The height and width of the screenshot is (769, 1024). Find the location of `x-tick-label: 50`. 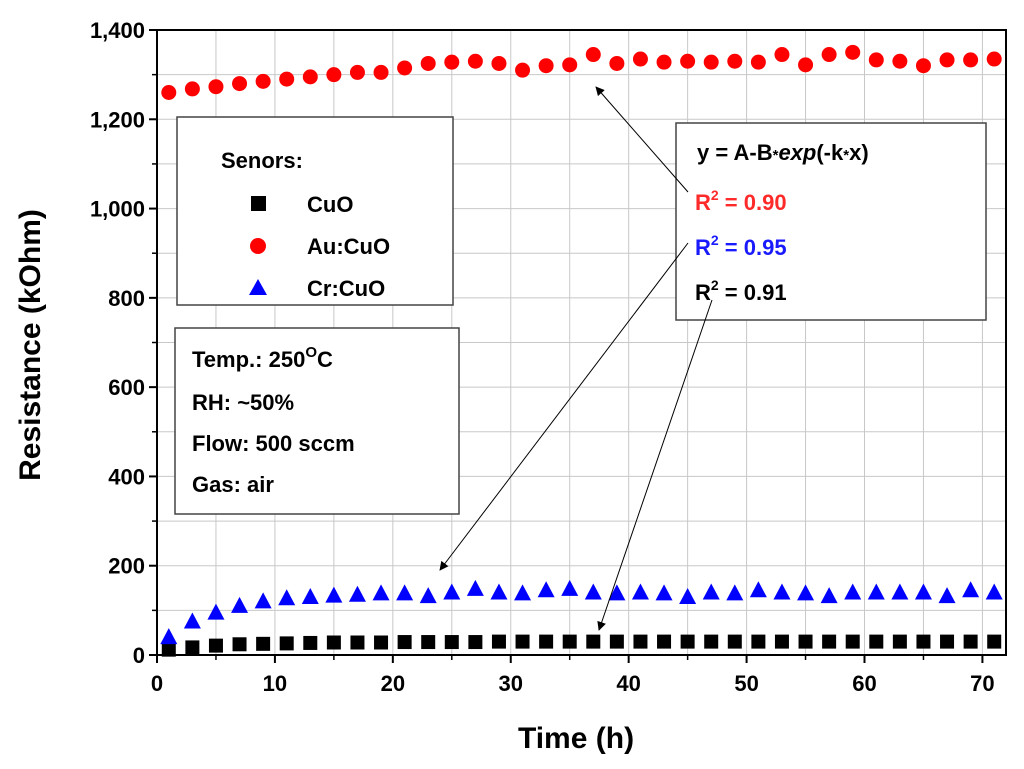

x-tick-label: 50 is located at coordinates (746, 683).